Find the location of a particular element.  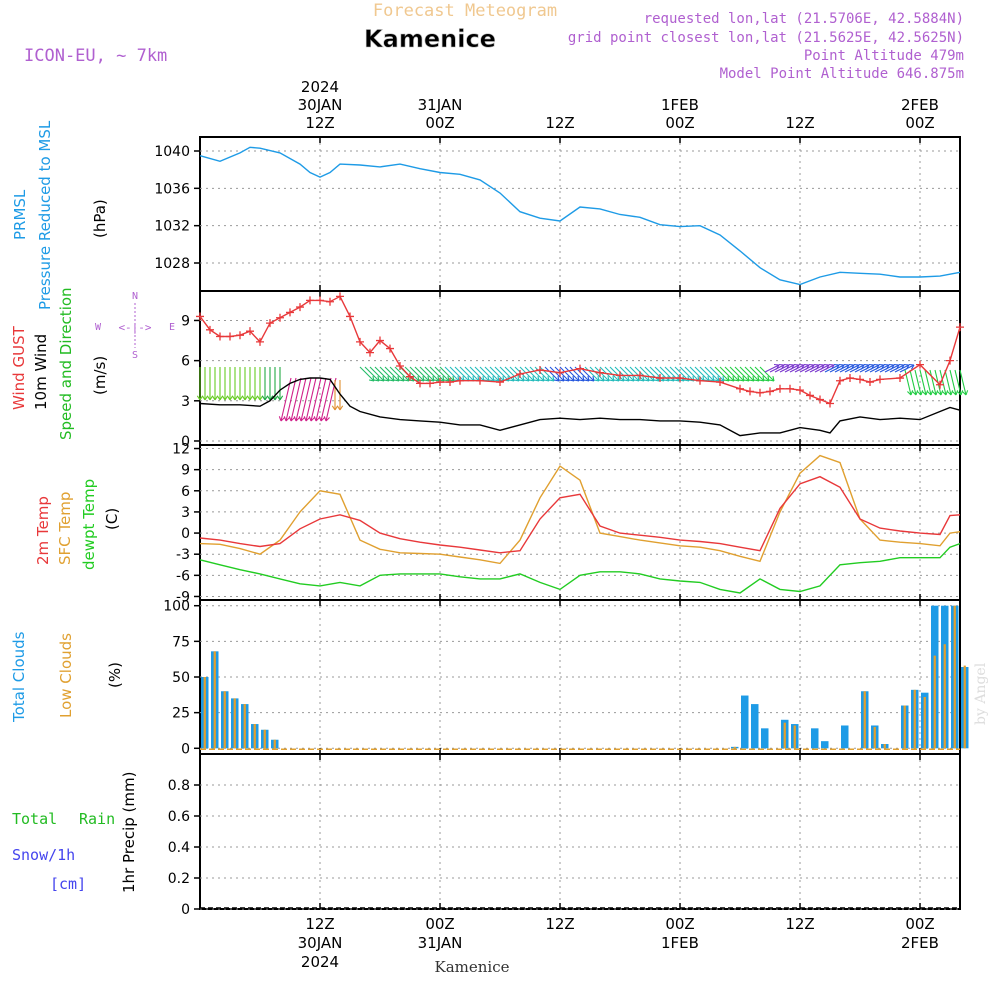

wind-panel: 0 3 6 9 is located at coordinates (575, 370).